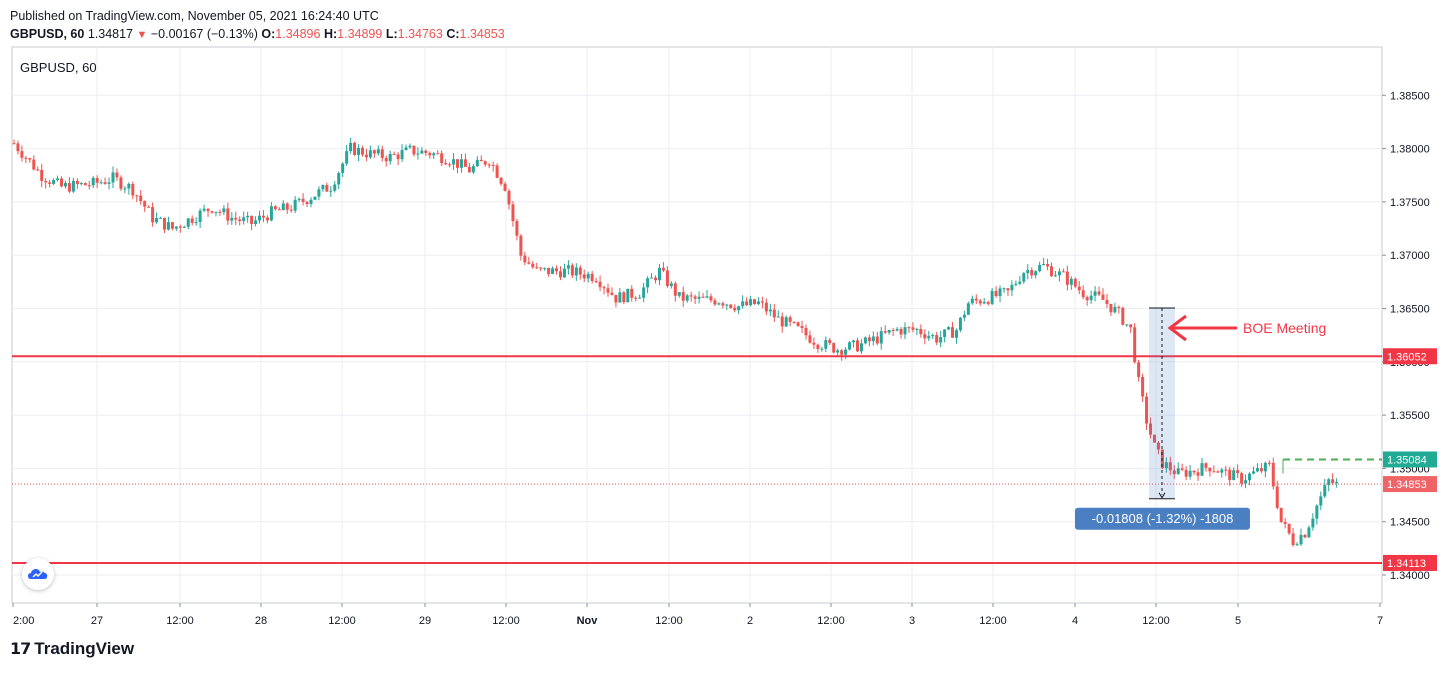 This screenshot has width=1450, height=677. What do you see at coordinates (38, 574) in the screenshot?
I see `tradingview-cloud-icon` at bounding box center [38, 574].